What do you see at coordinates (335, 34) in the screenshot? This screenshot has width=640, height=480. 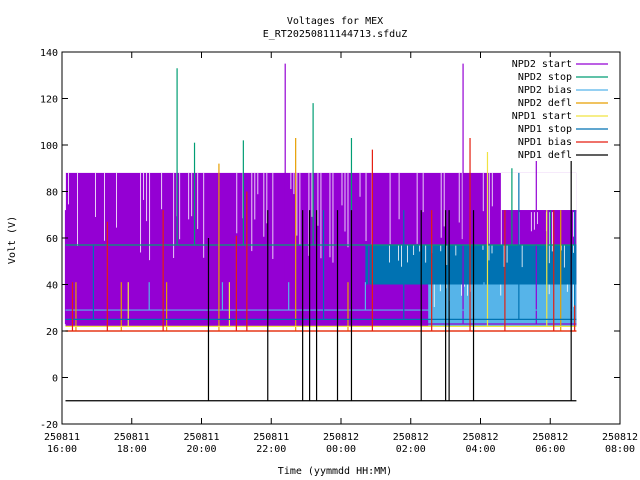 I see `chart-subtitle: E_RT20250811144713.sfduZ` at bounding box center [335, 34].